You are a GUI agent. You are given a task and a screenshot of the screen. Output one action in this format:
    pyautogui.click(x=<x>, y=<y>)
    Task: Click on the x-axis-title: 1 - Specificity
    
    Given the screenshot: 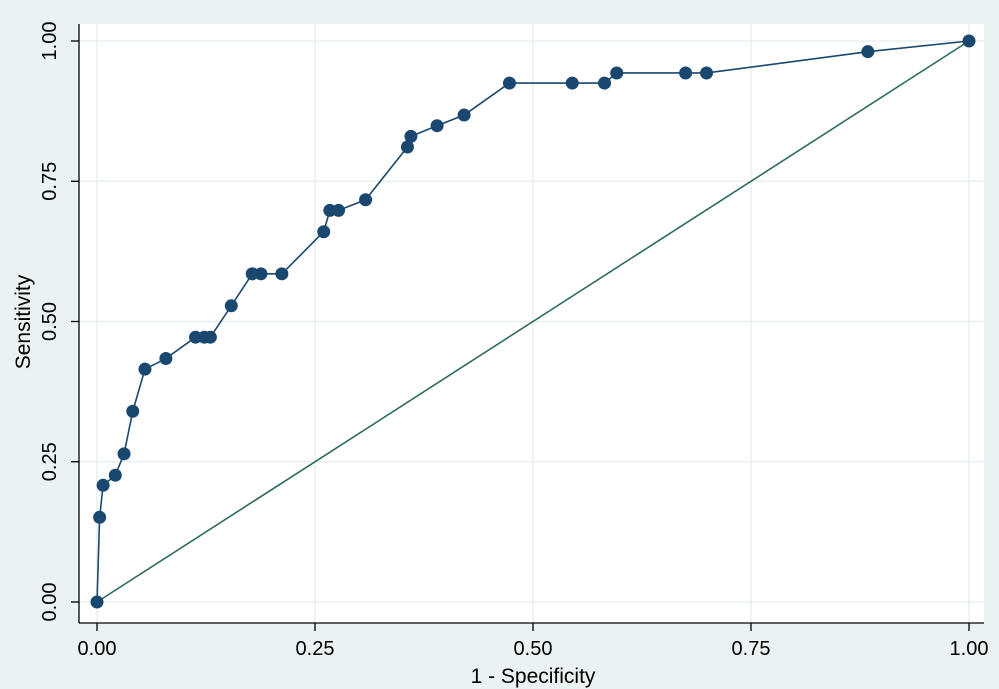 What is the action you would take?
    pyautogui.click(x=533, y=676)
    